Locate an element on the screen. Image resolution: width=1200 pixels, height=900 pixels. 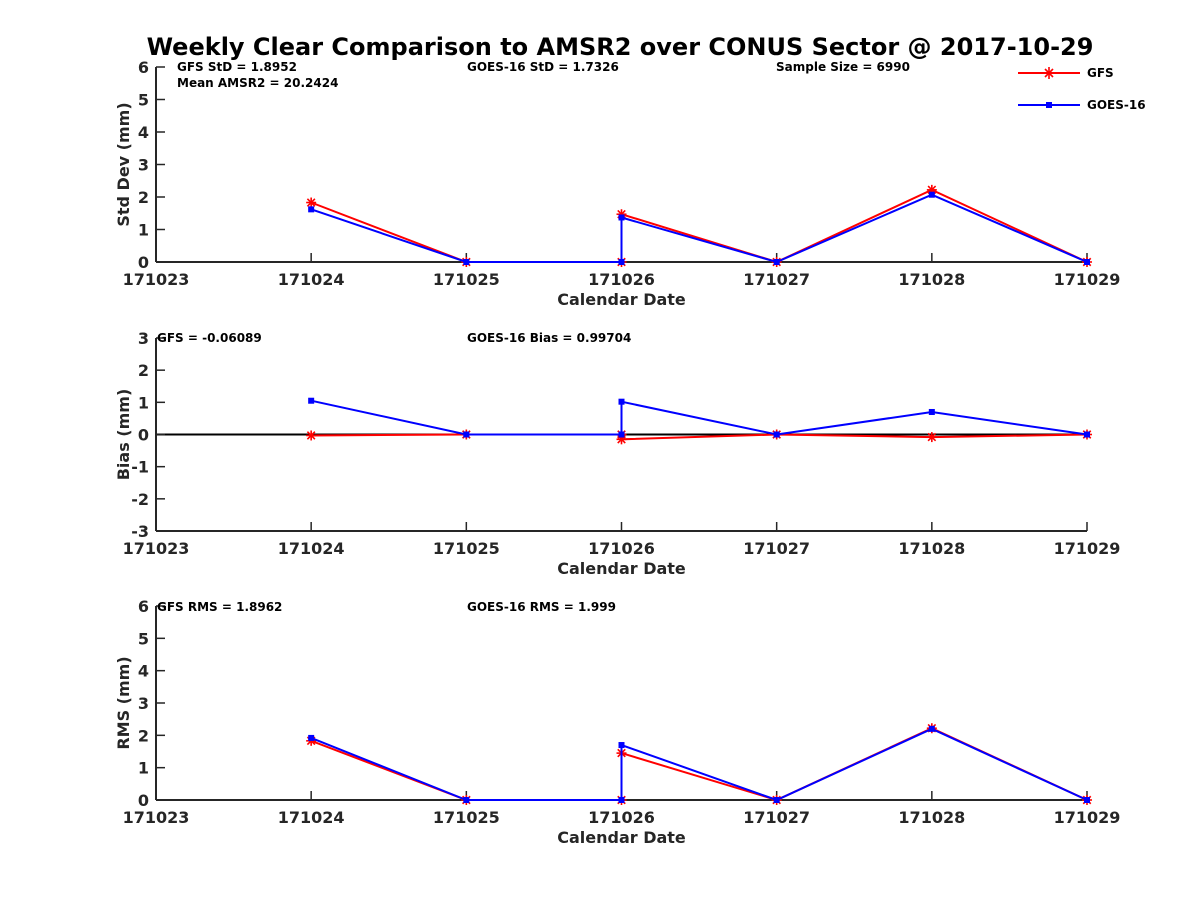
annotation-goes-rms: GOES-16 RMS = 1.999 is located at coordinates (541, 607).